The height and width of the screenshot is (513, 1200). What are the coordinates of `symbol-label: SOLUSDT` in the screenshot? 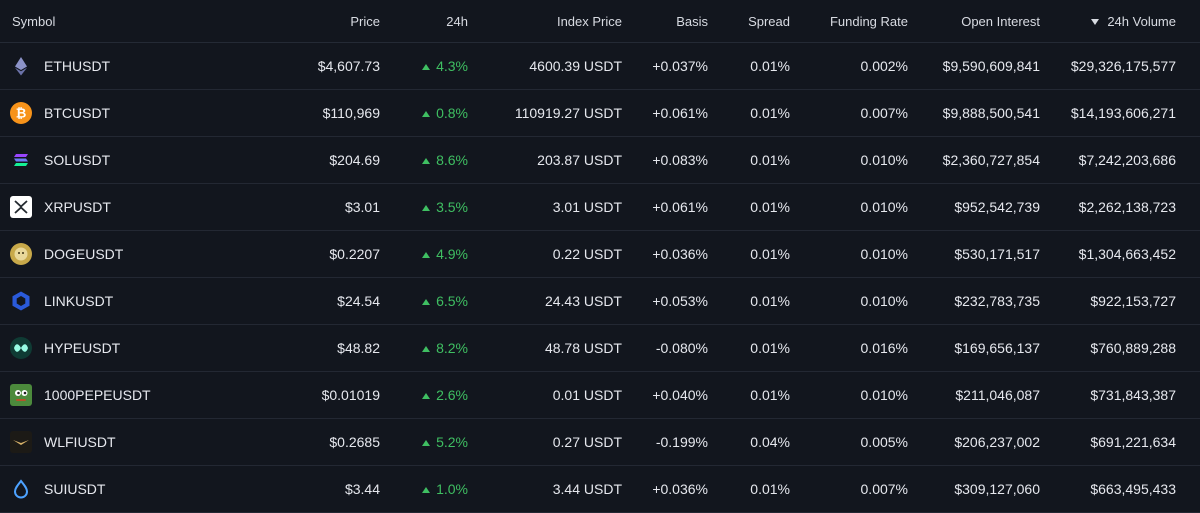 It's located at (77, 160).